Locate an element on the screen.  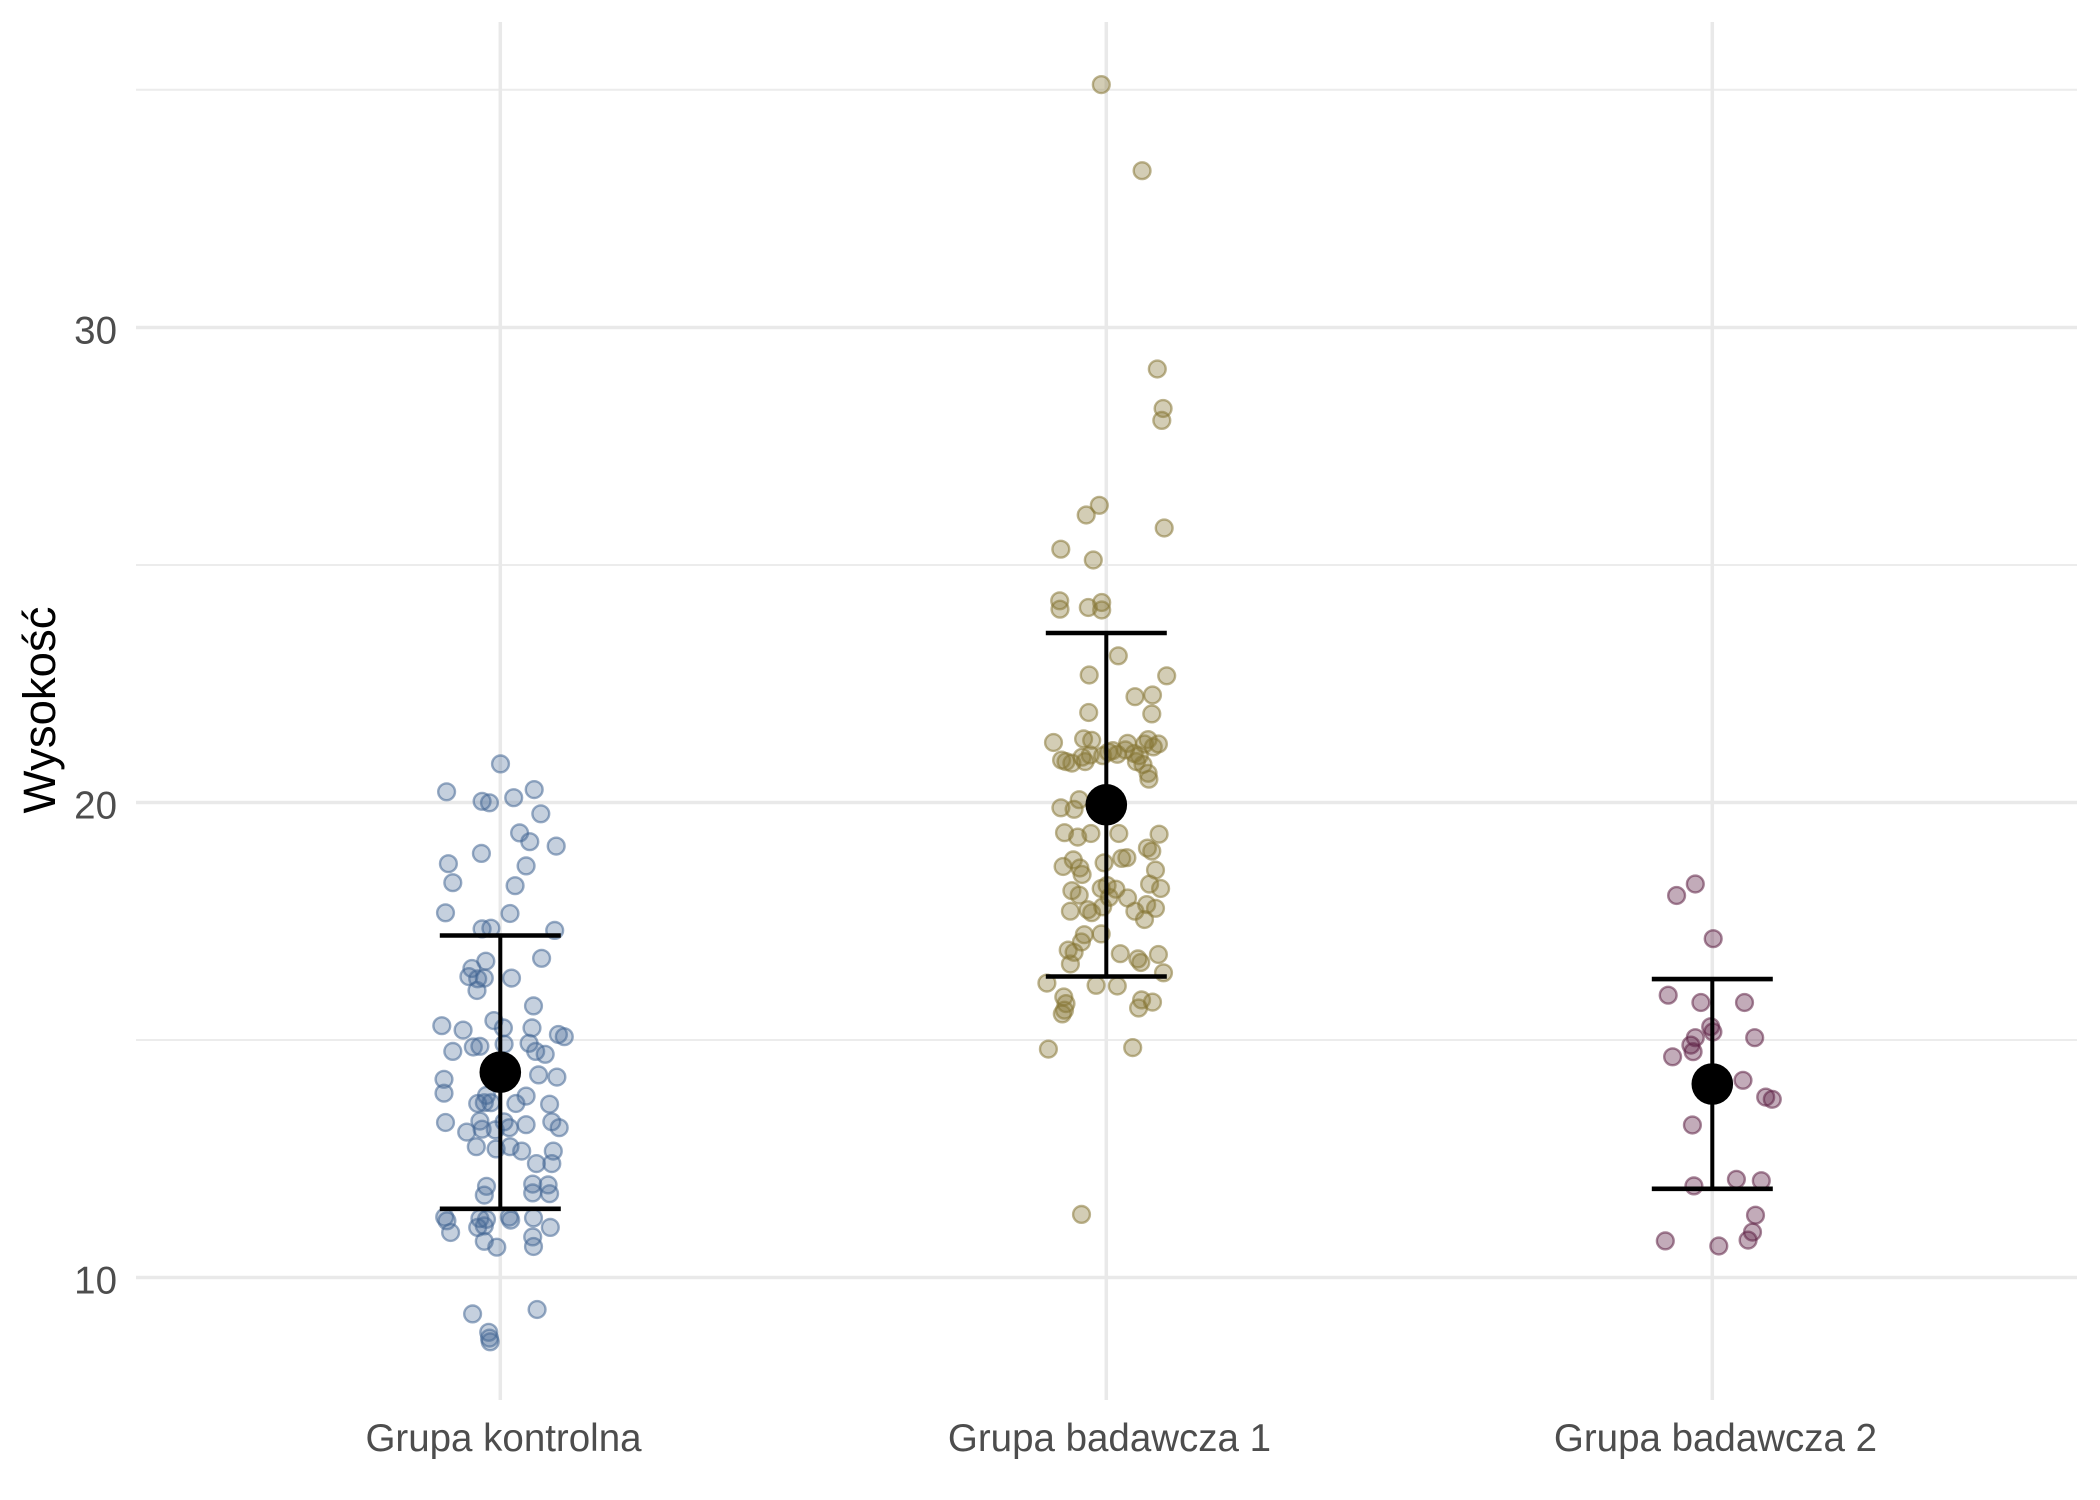
svg-text: Grupa kontrolna is located at coordinates (503, 1438).